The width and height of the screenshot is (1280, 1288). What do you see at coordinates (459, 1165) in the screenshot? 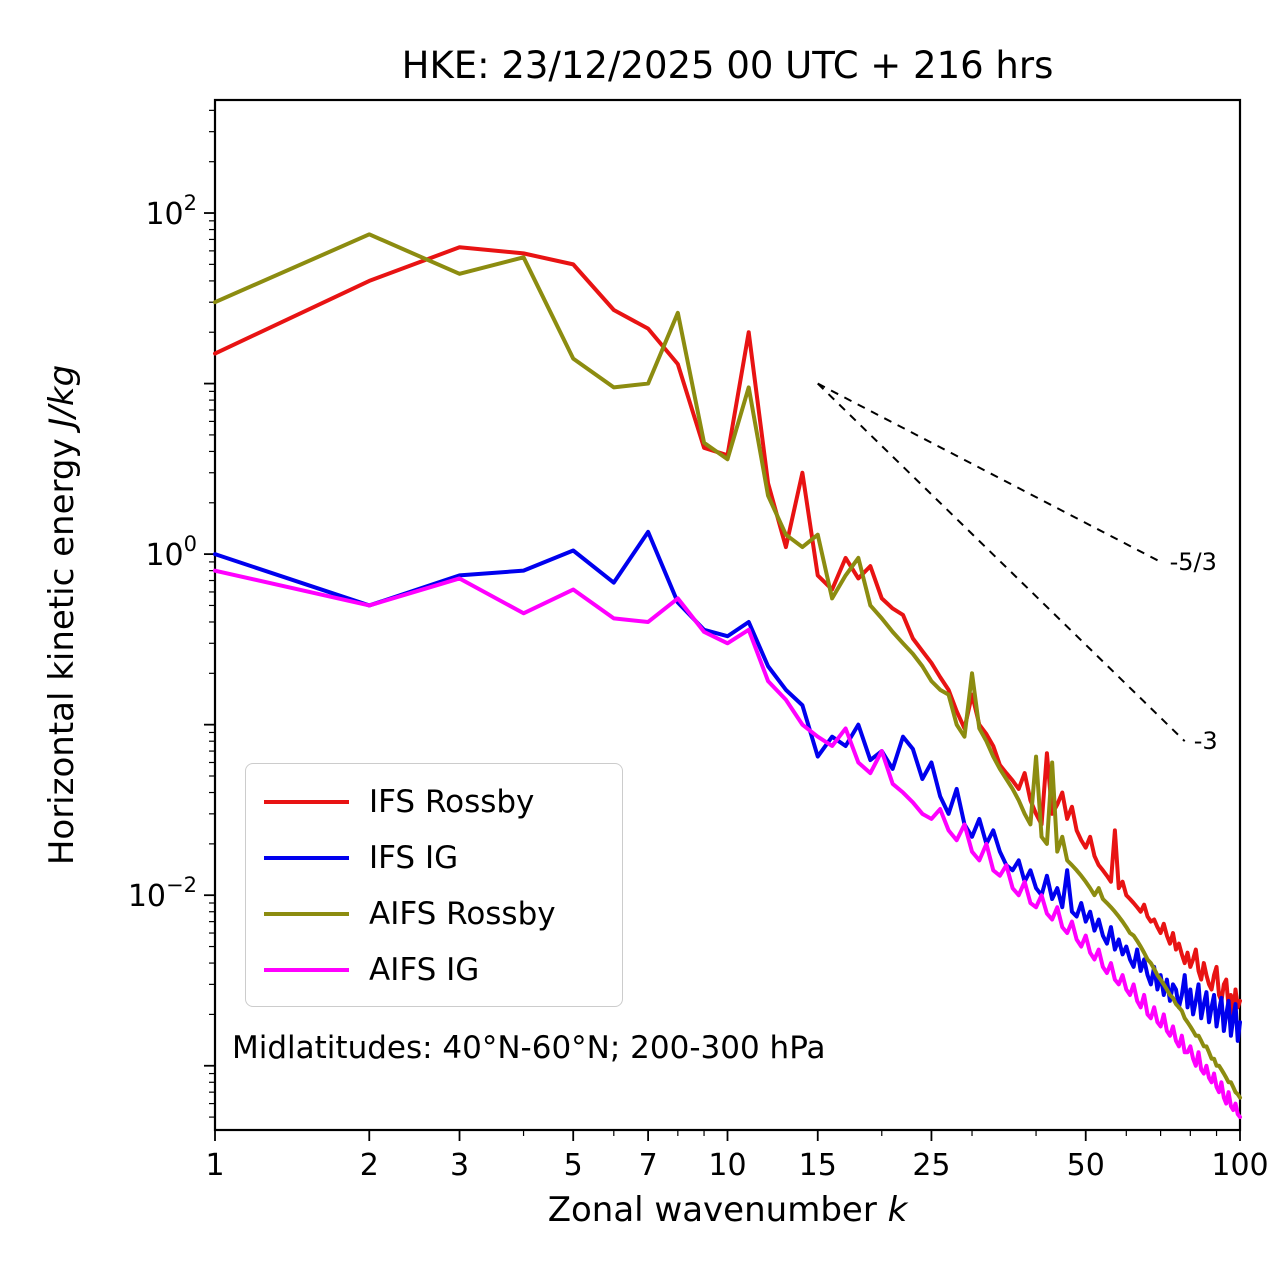
I see `x-tick-label: 3` at bounding box center [459, 1165].